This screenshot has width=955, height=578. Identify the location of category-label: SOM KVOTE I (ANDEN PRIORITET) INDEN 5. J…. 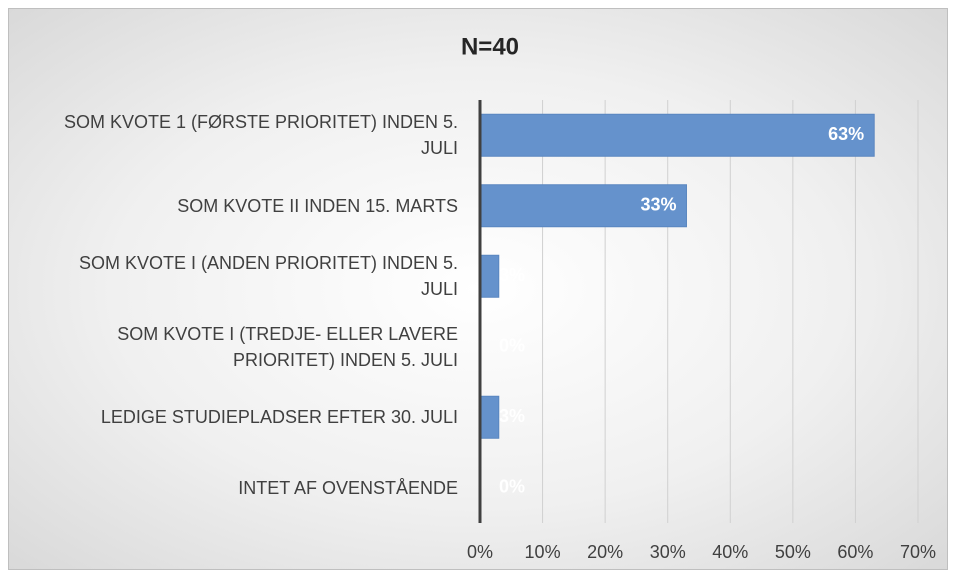
(268, 276).